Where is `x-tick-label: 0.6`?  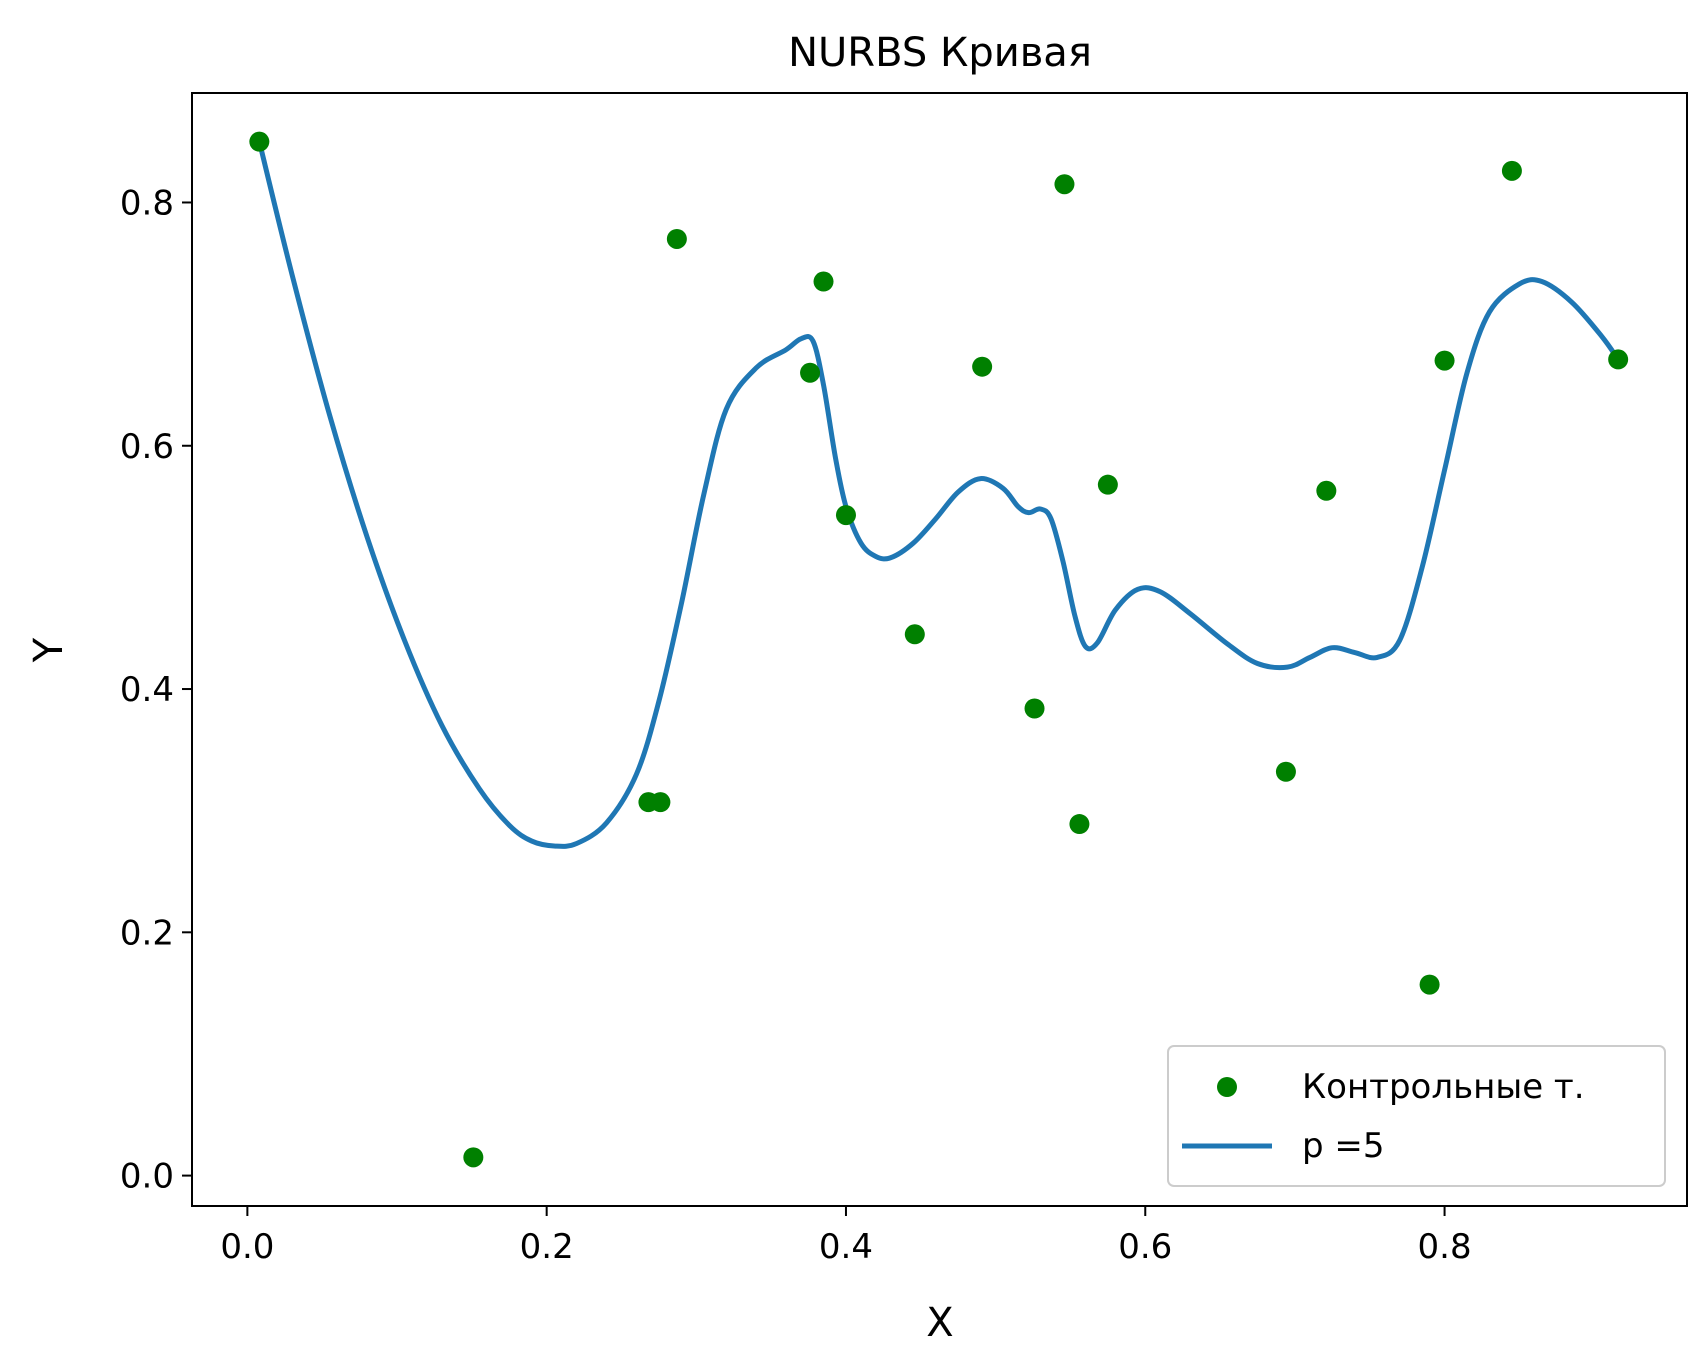 x-tick-label: 0.6 is located at coordinates (1145, 1247).